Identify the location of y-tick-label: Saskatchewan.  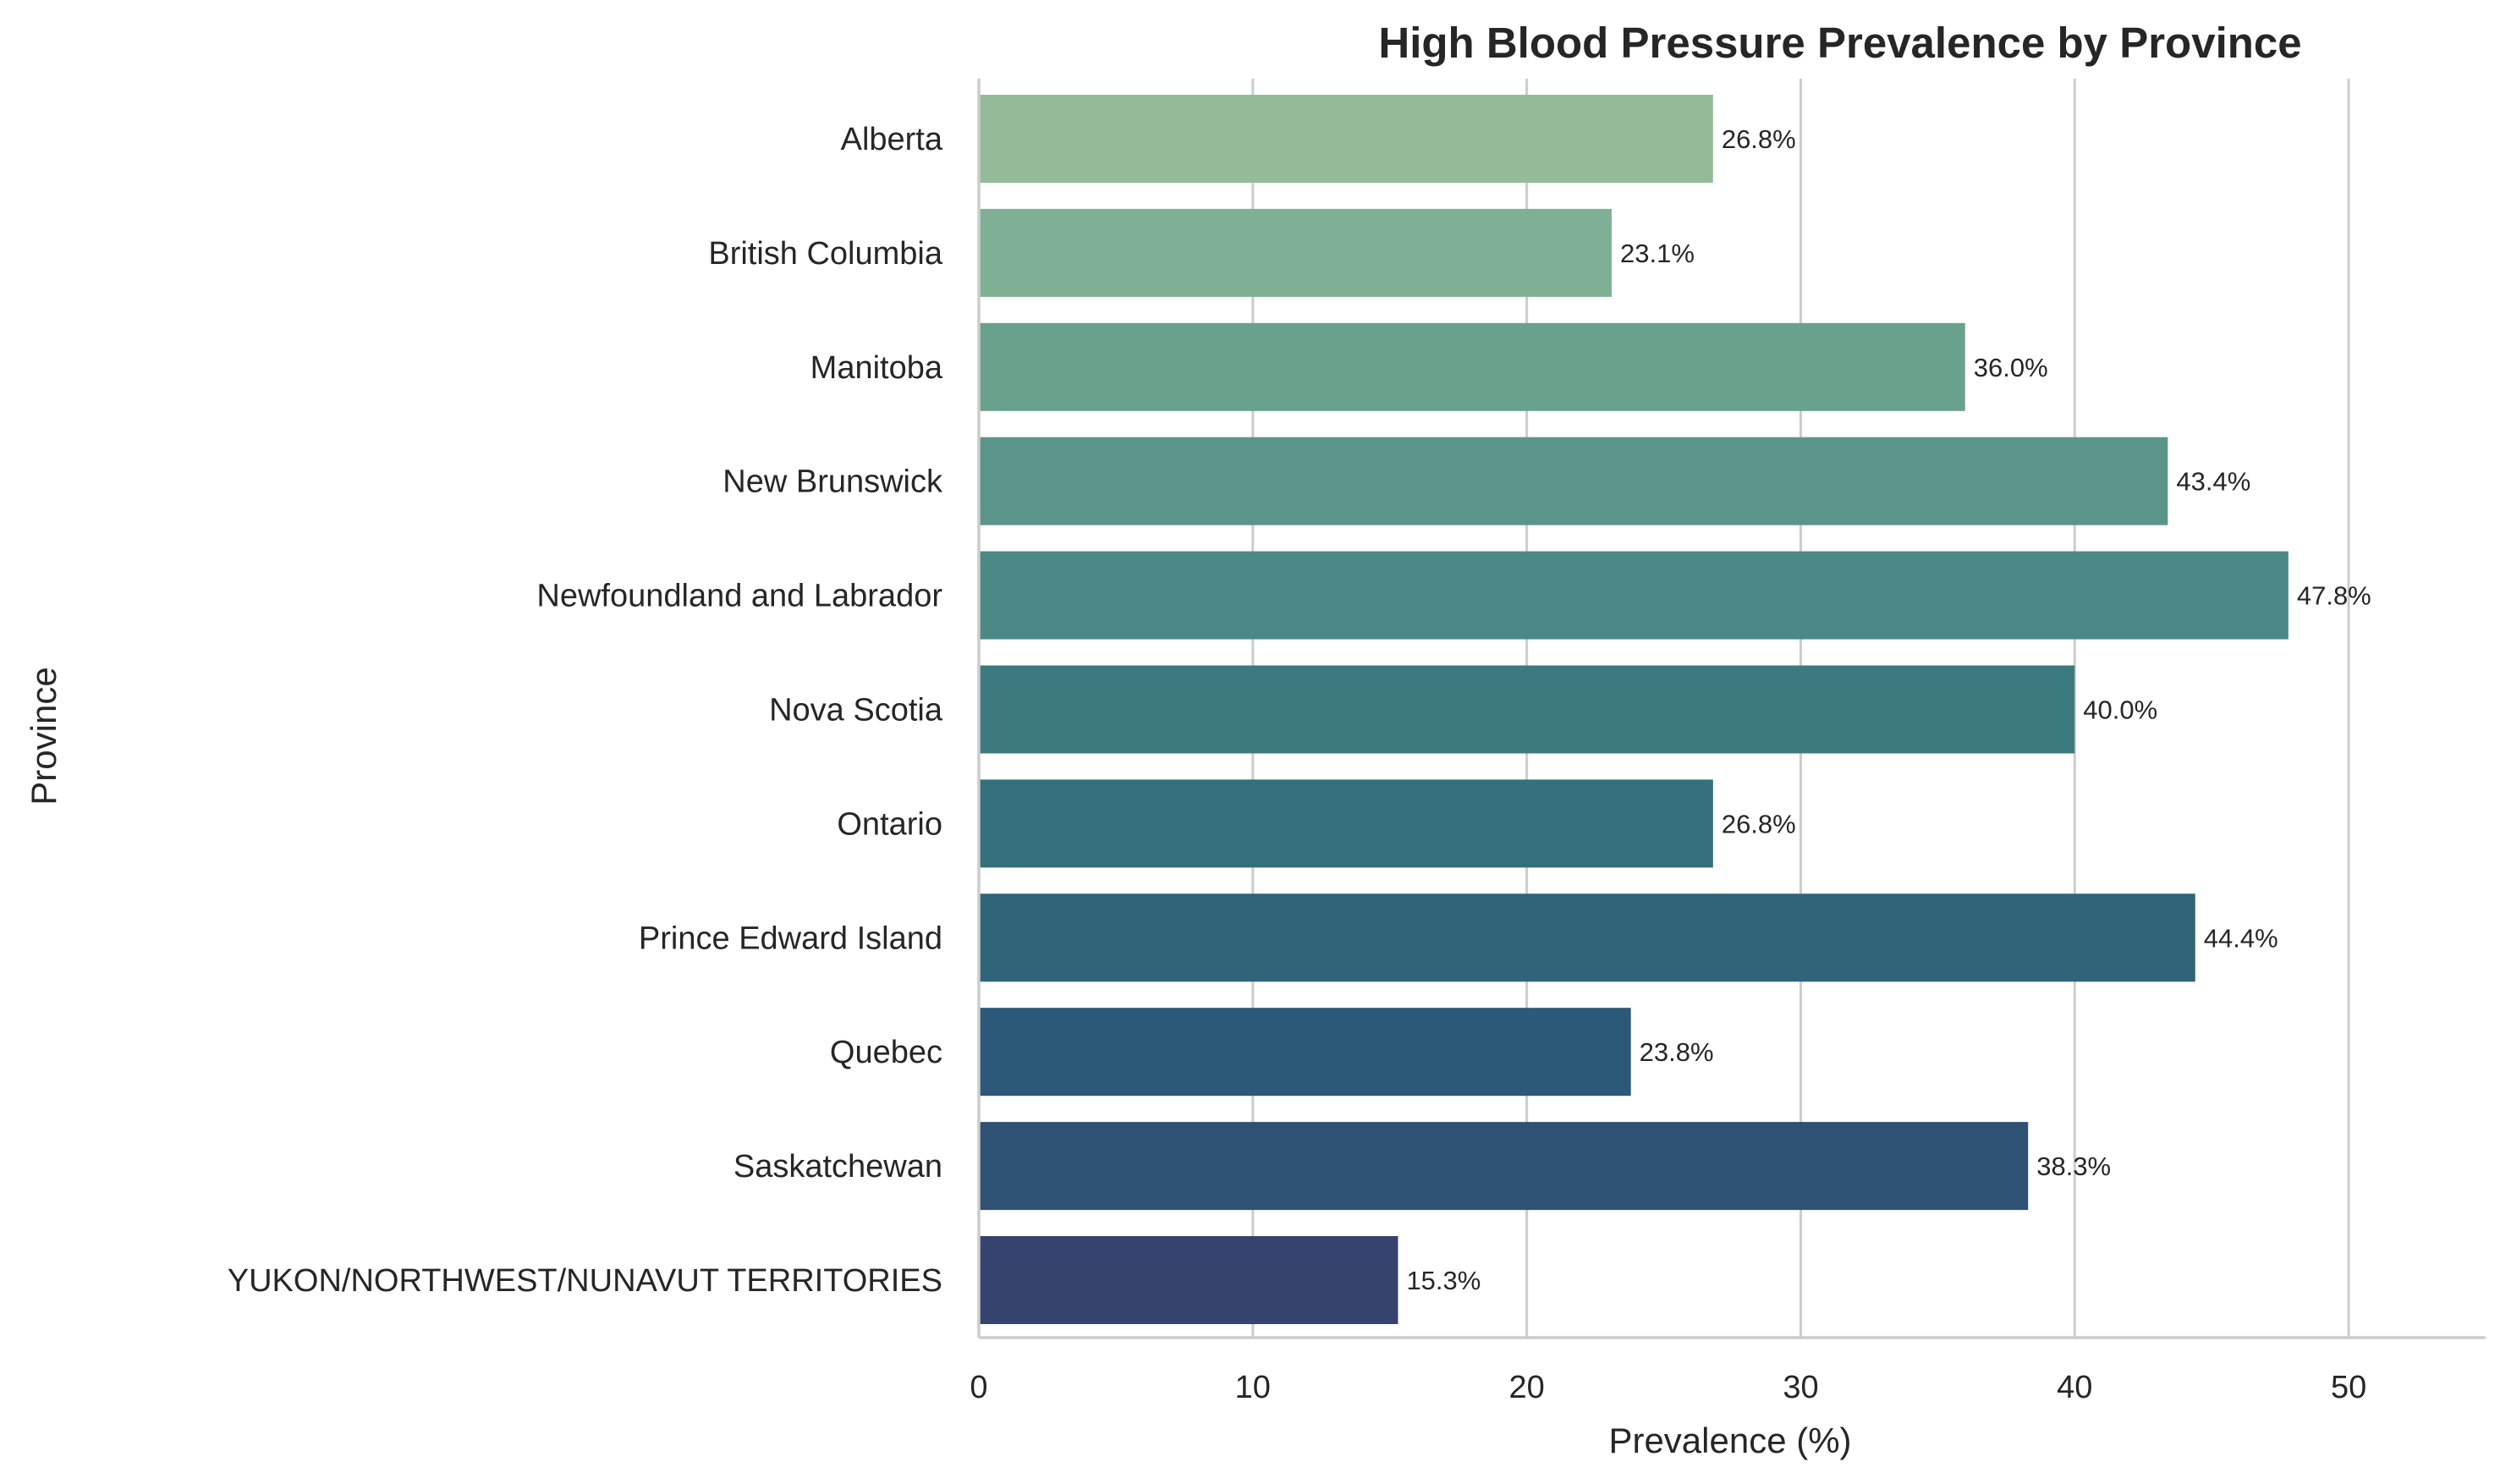
(838, 1166).